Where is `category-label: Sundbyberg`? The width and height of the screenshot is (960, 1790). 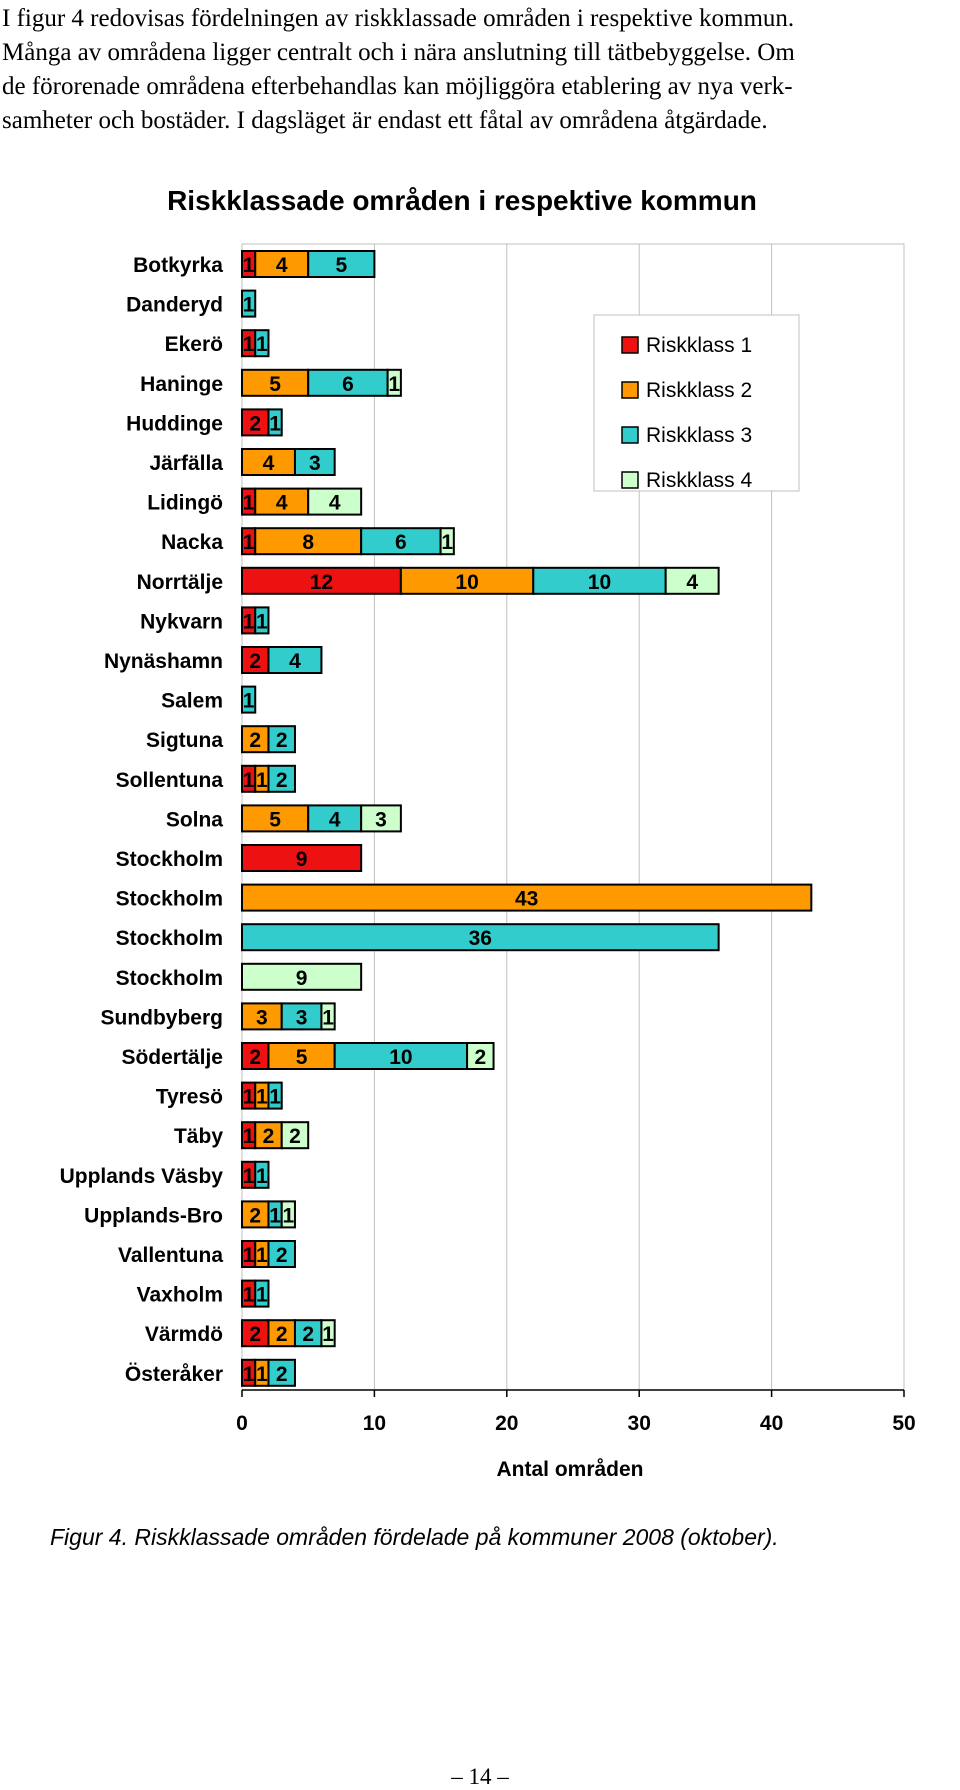 category-label: Sundbyberg is located at coordinates (161, 1017).